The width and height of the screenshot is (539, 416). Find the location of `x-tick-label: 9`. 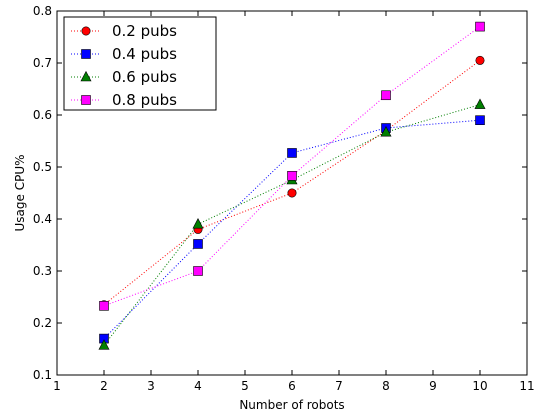

x-tick-label: 9 is located at coordinates (433, 386).